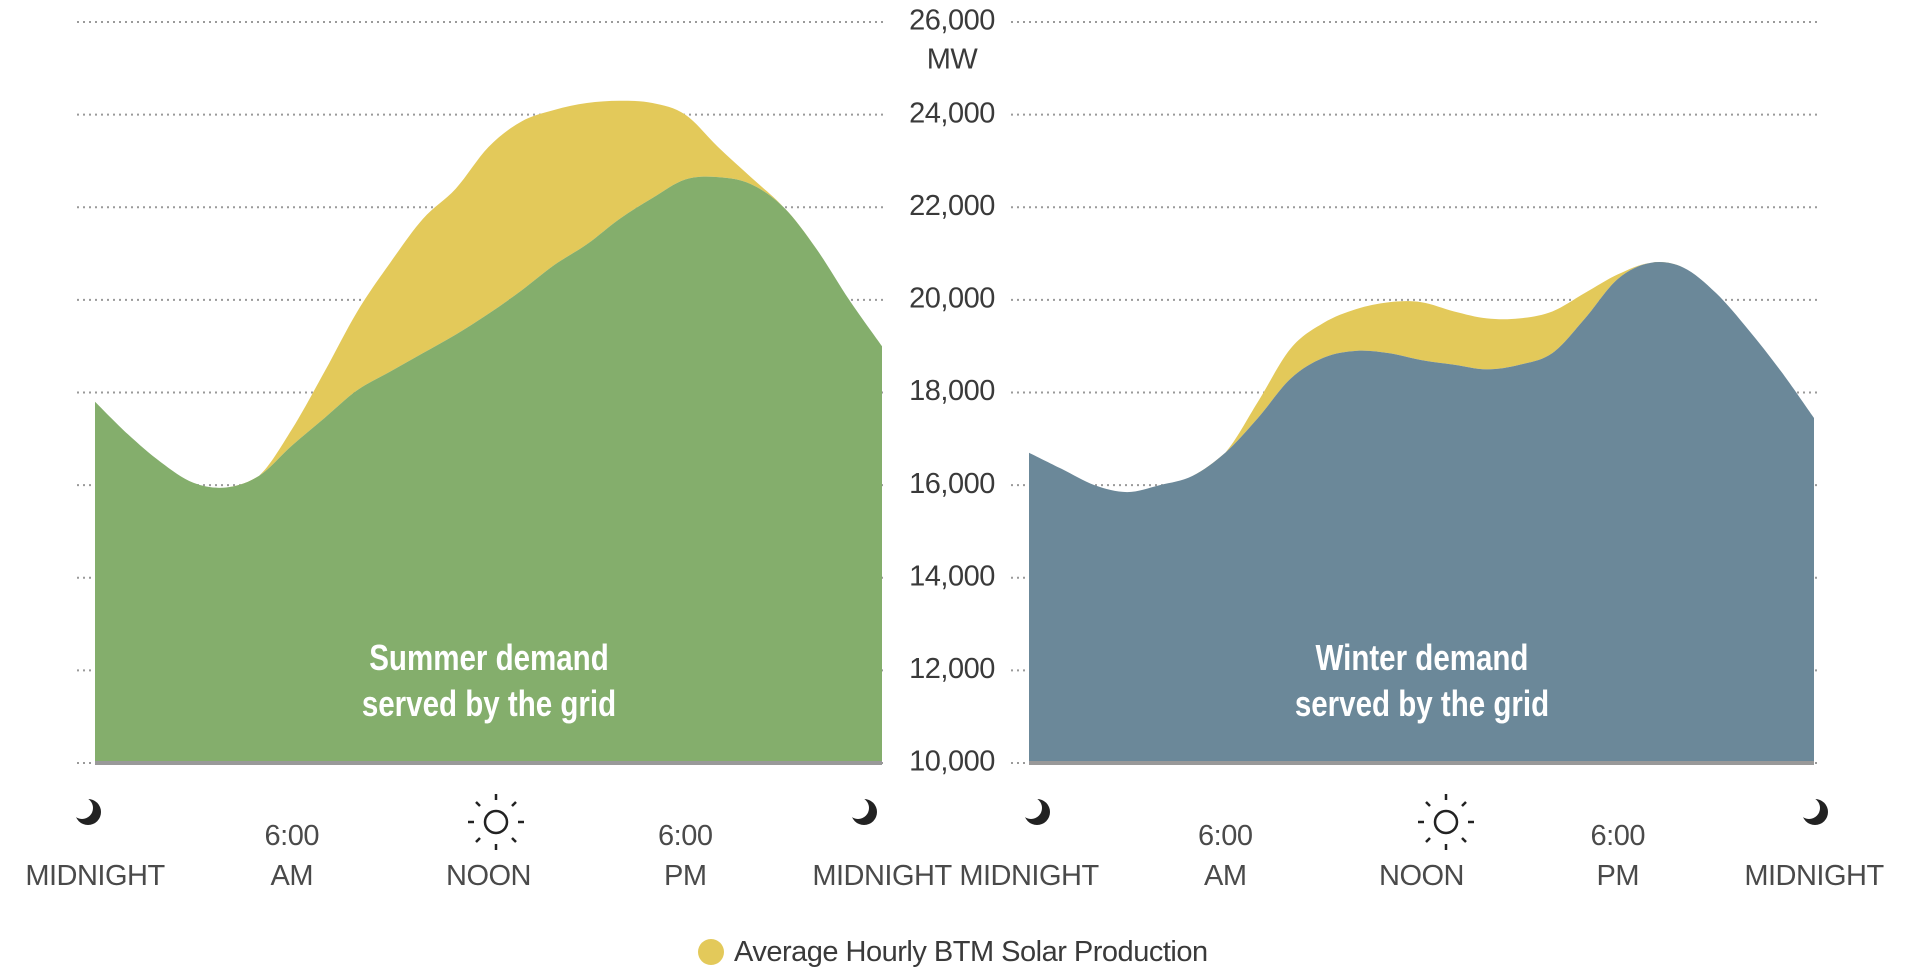 The height and width of the screenshot is (972, 1905). I want to click on annotation: Summer demand served by the grid, so click(488, 680).